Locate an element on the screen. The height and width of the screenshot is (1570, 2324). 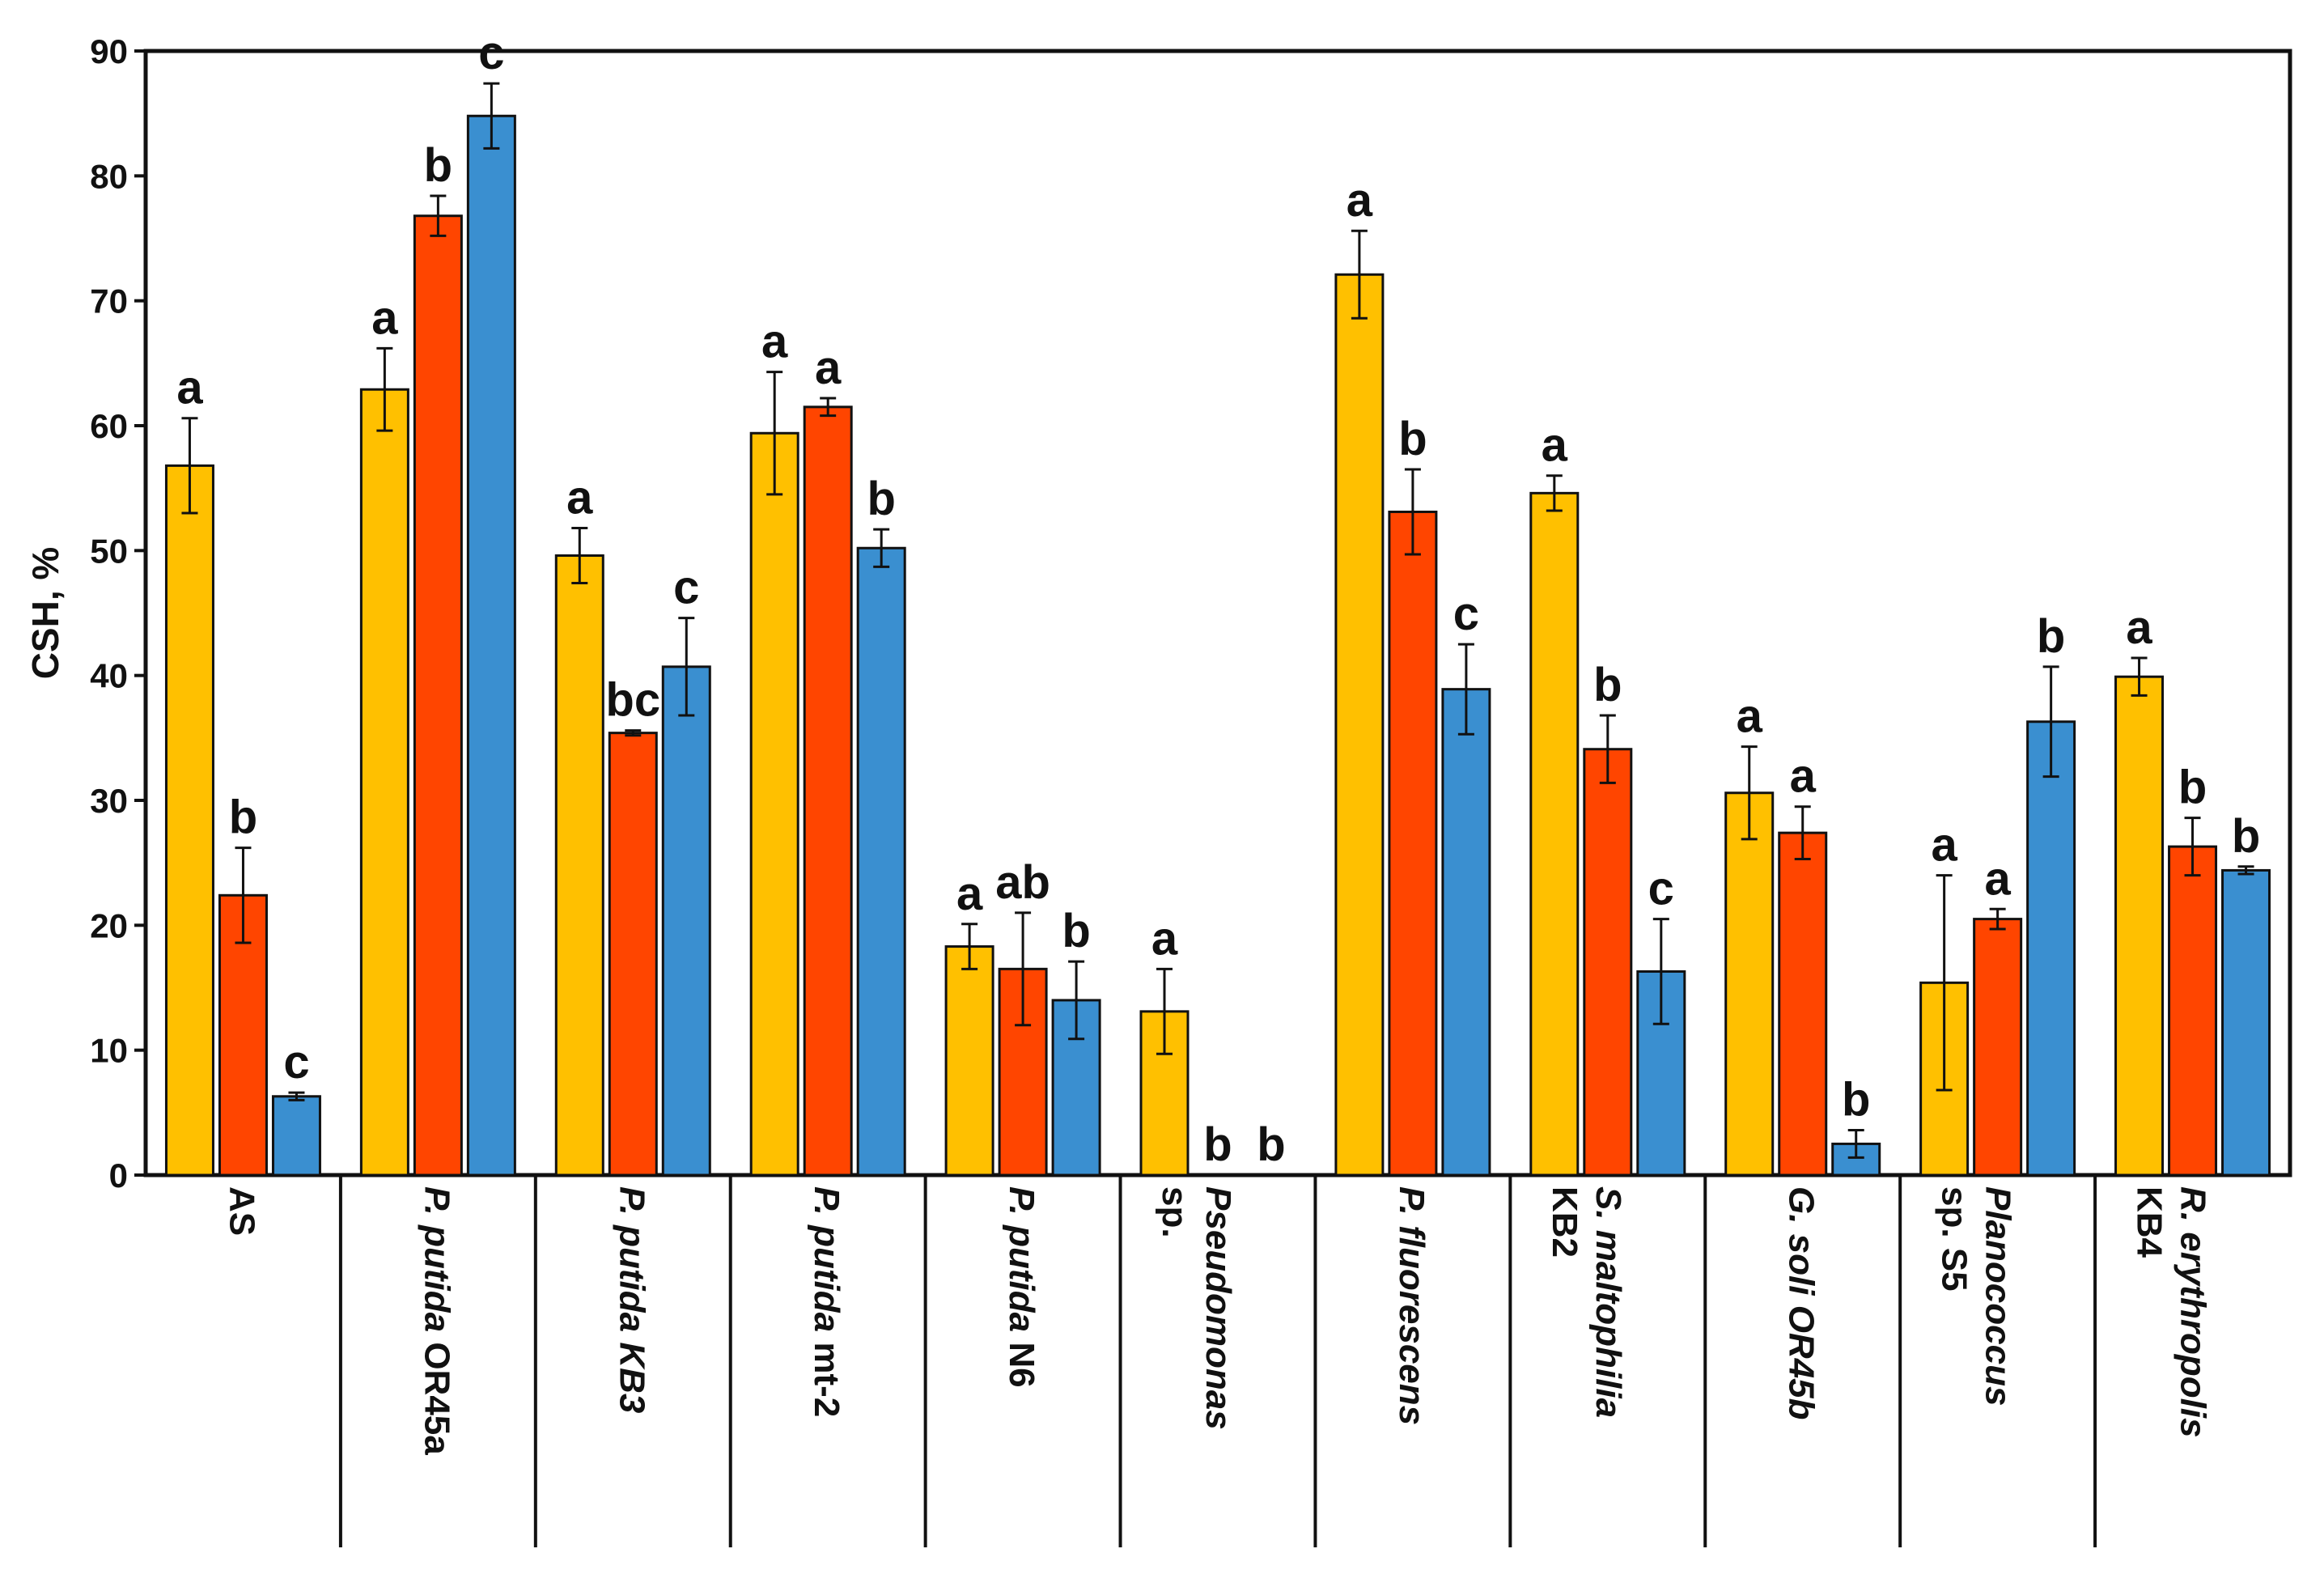
x-tick-label: KB2 is located at coordinates (1565, 1222).